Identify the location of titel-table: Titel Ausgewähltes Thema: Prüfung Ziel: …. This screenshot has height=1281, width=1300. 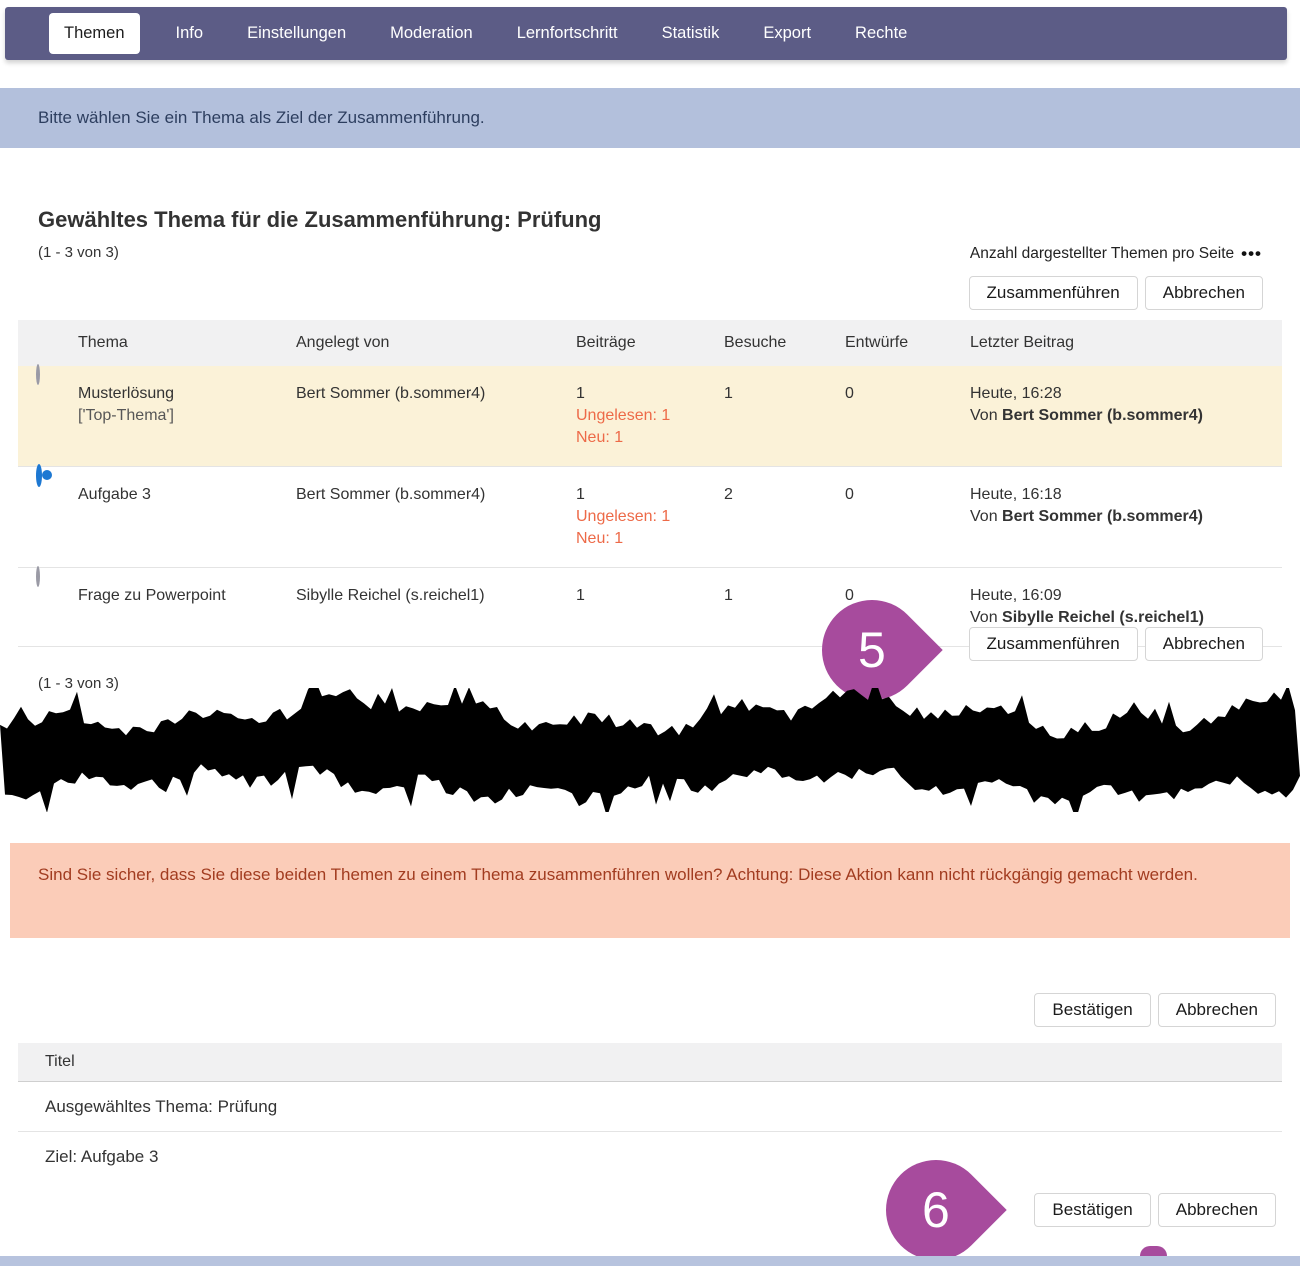
(650, 1112).